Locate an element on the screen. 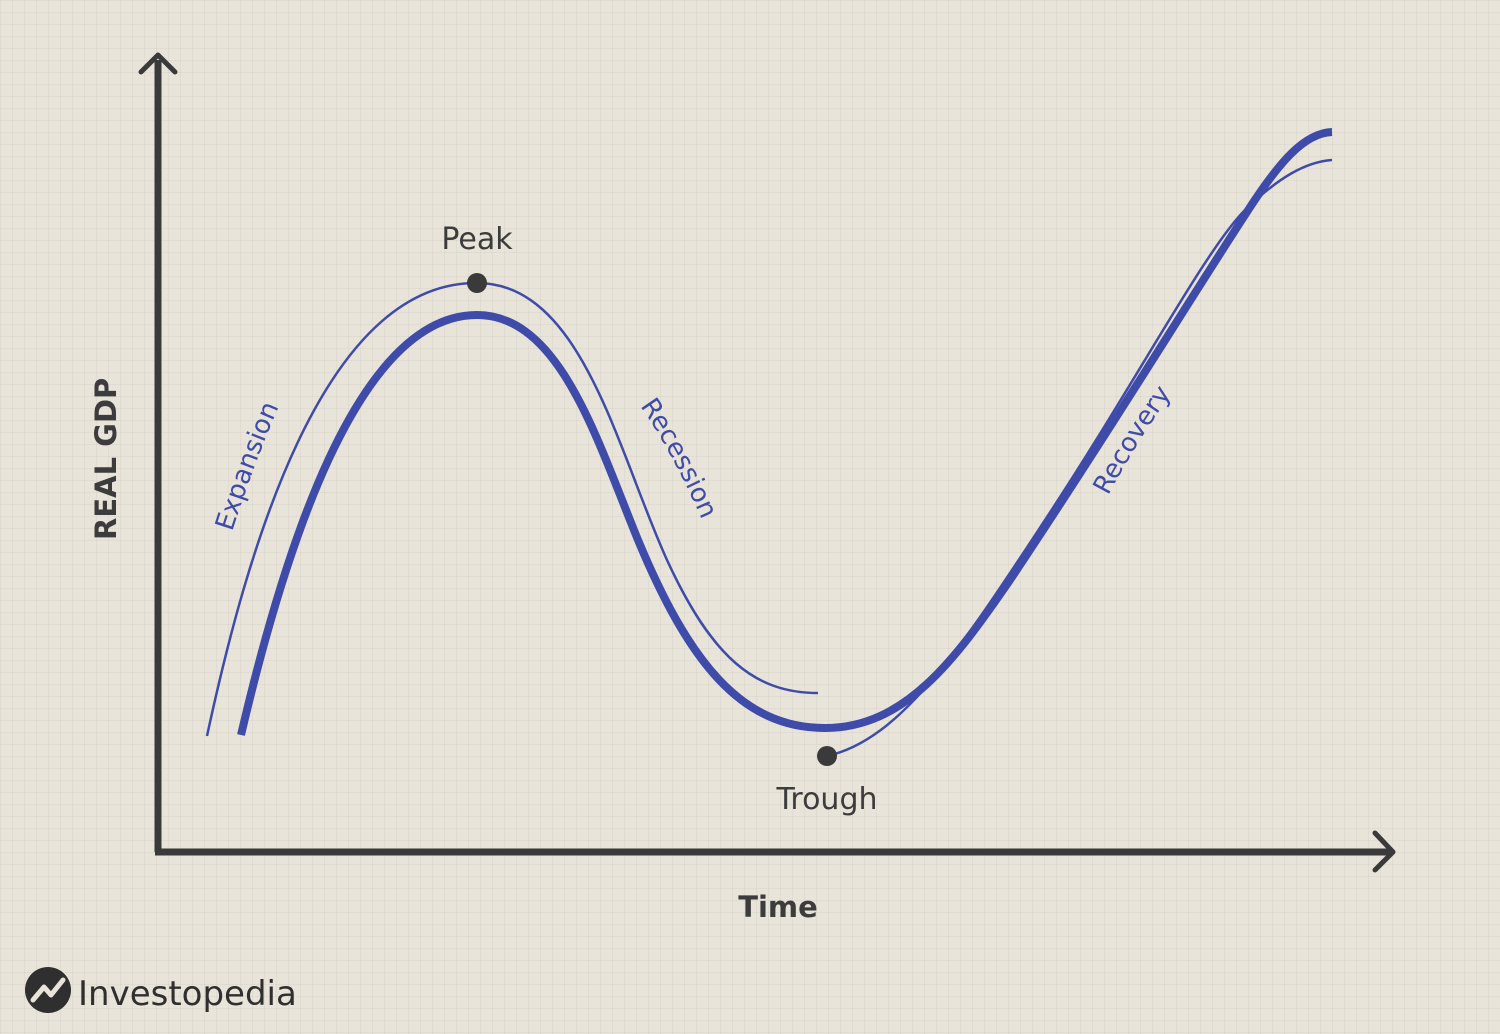  brand-name: Investopedia is located at coordinates (187, 994).